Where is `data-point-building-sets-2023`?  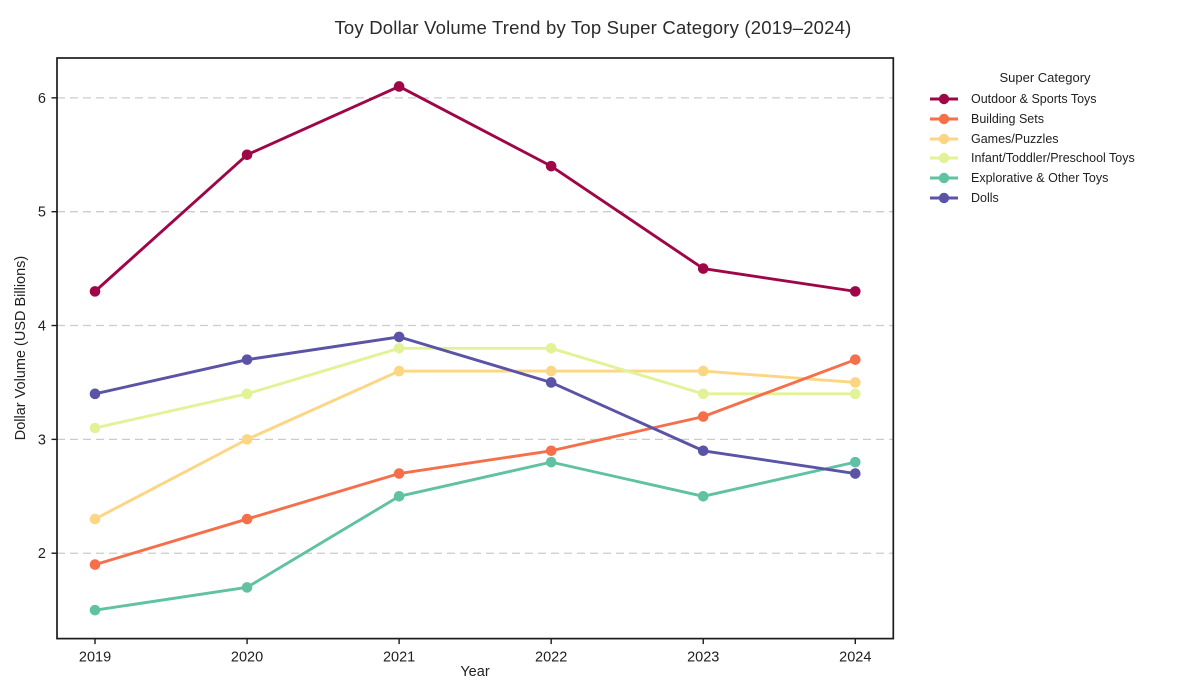 data-point-building-sets-2023 is located at coordinates (703, 416).